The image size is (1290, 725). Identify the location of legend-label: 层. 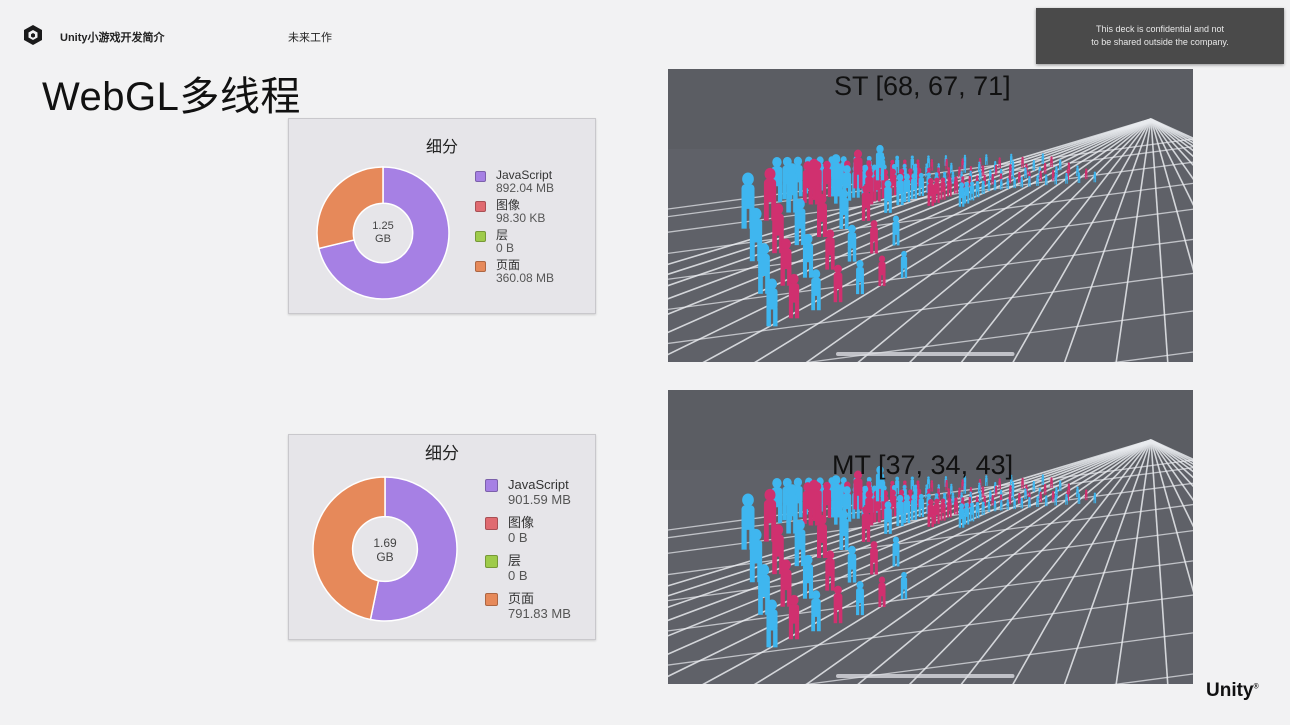
(515, 560).